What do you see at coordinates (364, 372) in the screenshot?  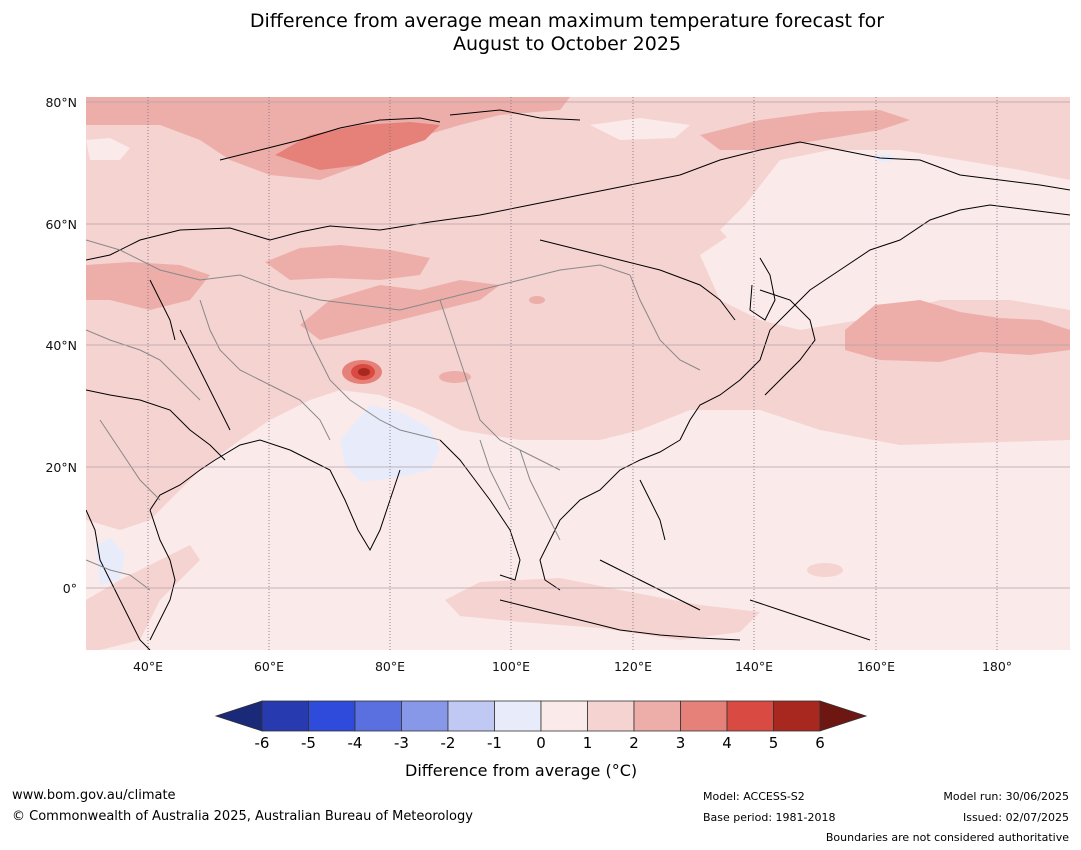 I see `band-5-to-6-karakoram` at bounding box center [364, 372].